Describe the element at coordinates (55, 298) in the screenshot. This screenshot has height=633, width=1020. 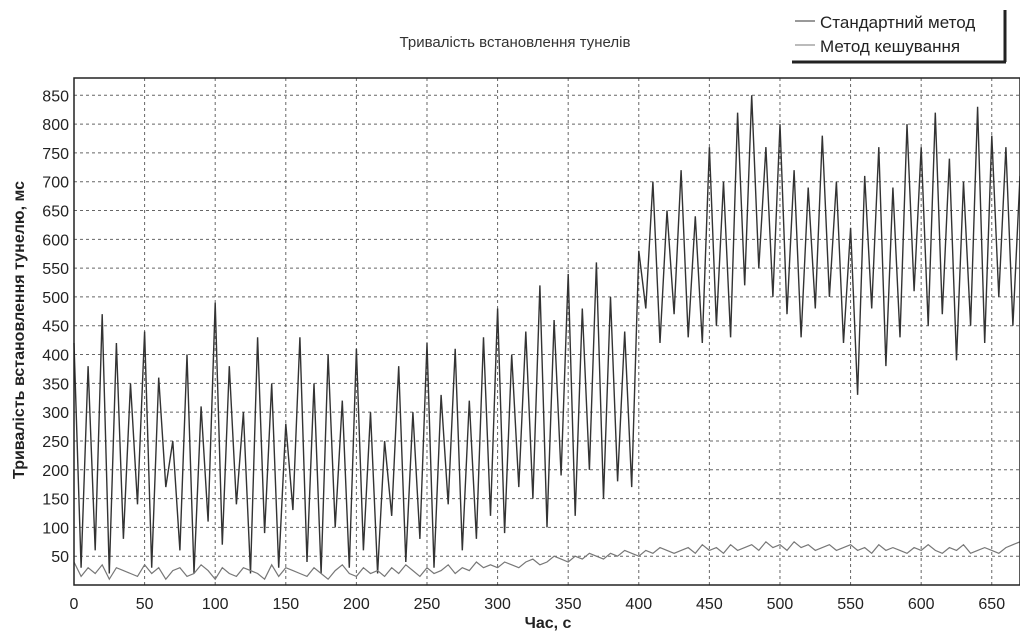
I see `y-tick-label: 500` at that location.